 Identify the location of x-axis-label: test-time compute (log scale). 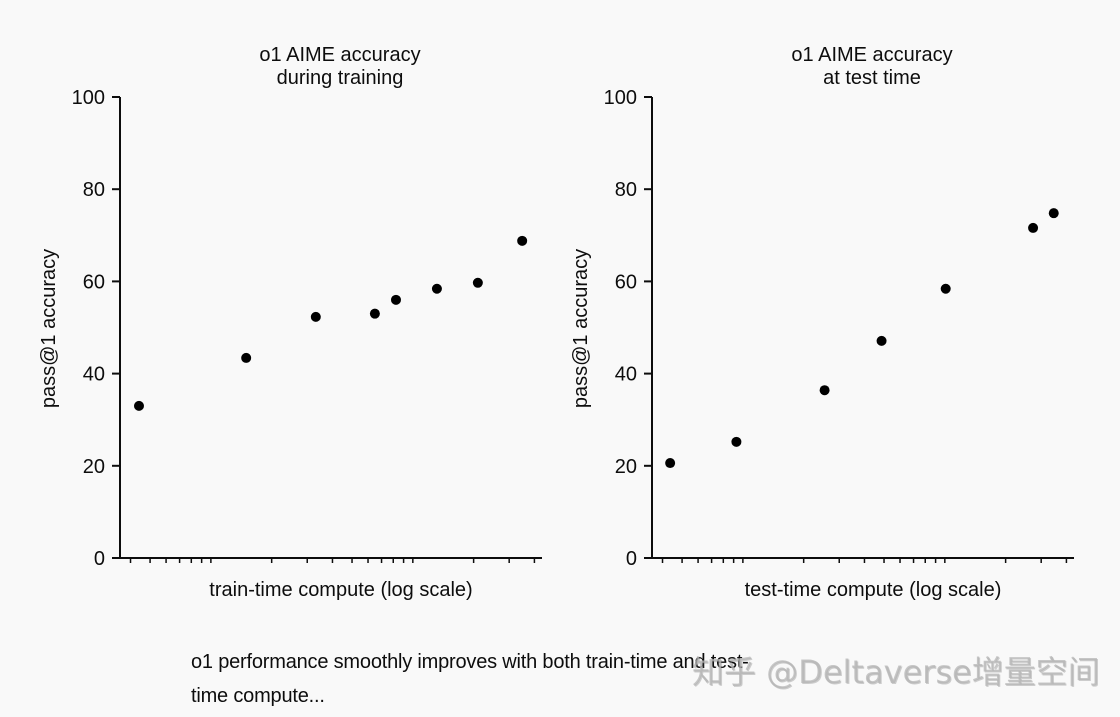
(873, 590).